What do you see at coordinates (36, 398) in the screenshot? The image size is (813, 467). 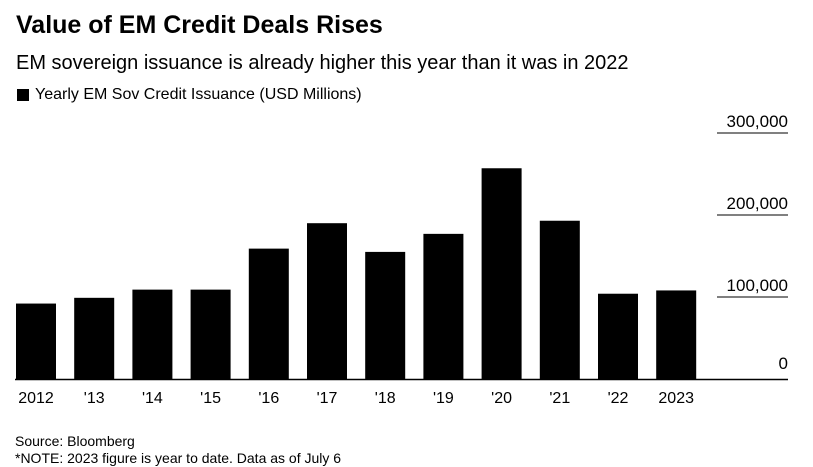 I see `x-tick-label: 2012` at bounding box center [36, 398].